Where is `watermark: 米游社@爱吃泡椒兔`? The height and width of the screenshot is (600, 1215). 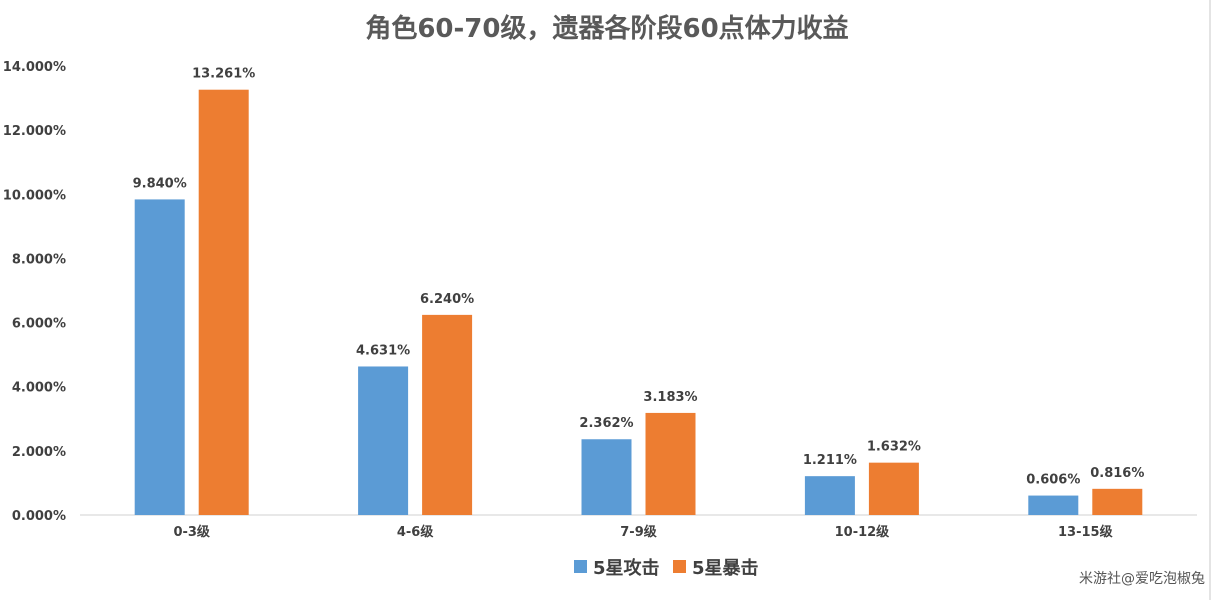
watermark: 米游社@爱吃泡椒兔 is located at coordinates (1142, 579).